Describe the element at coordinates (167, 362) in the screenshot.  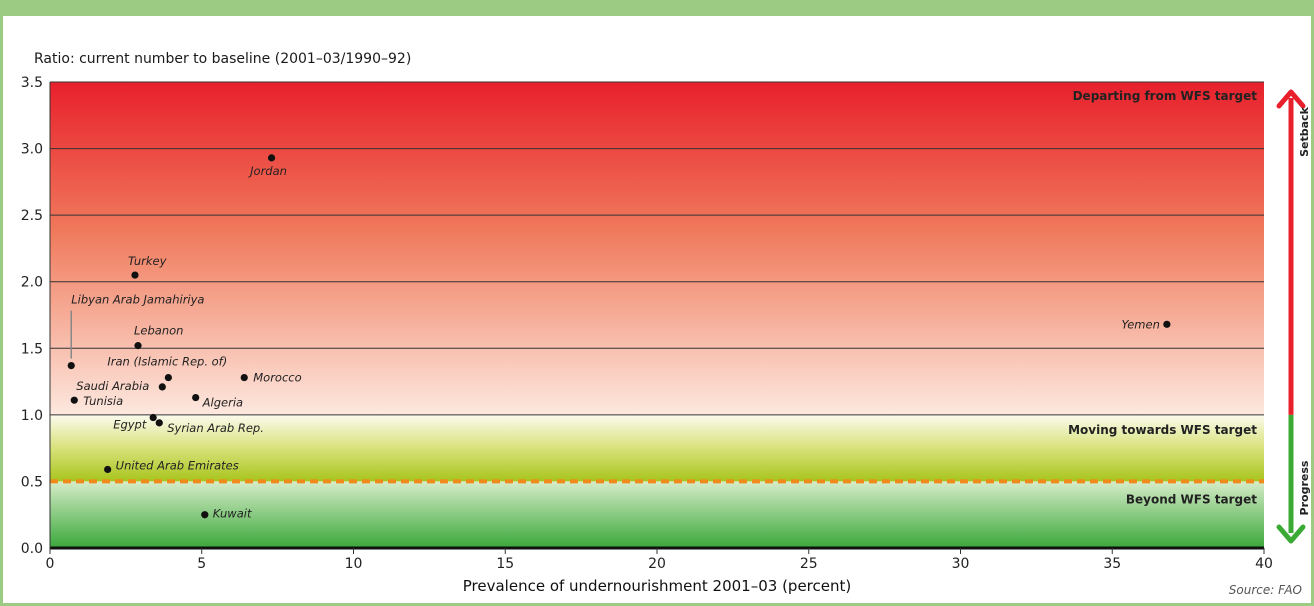
I see `point-label: Iran (Islamic Rep. of)` at that location.